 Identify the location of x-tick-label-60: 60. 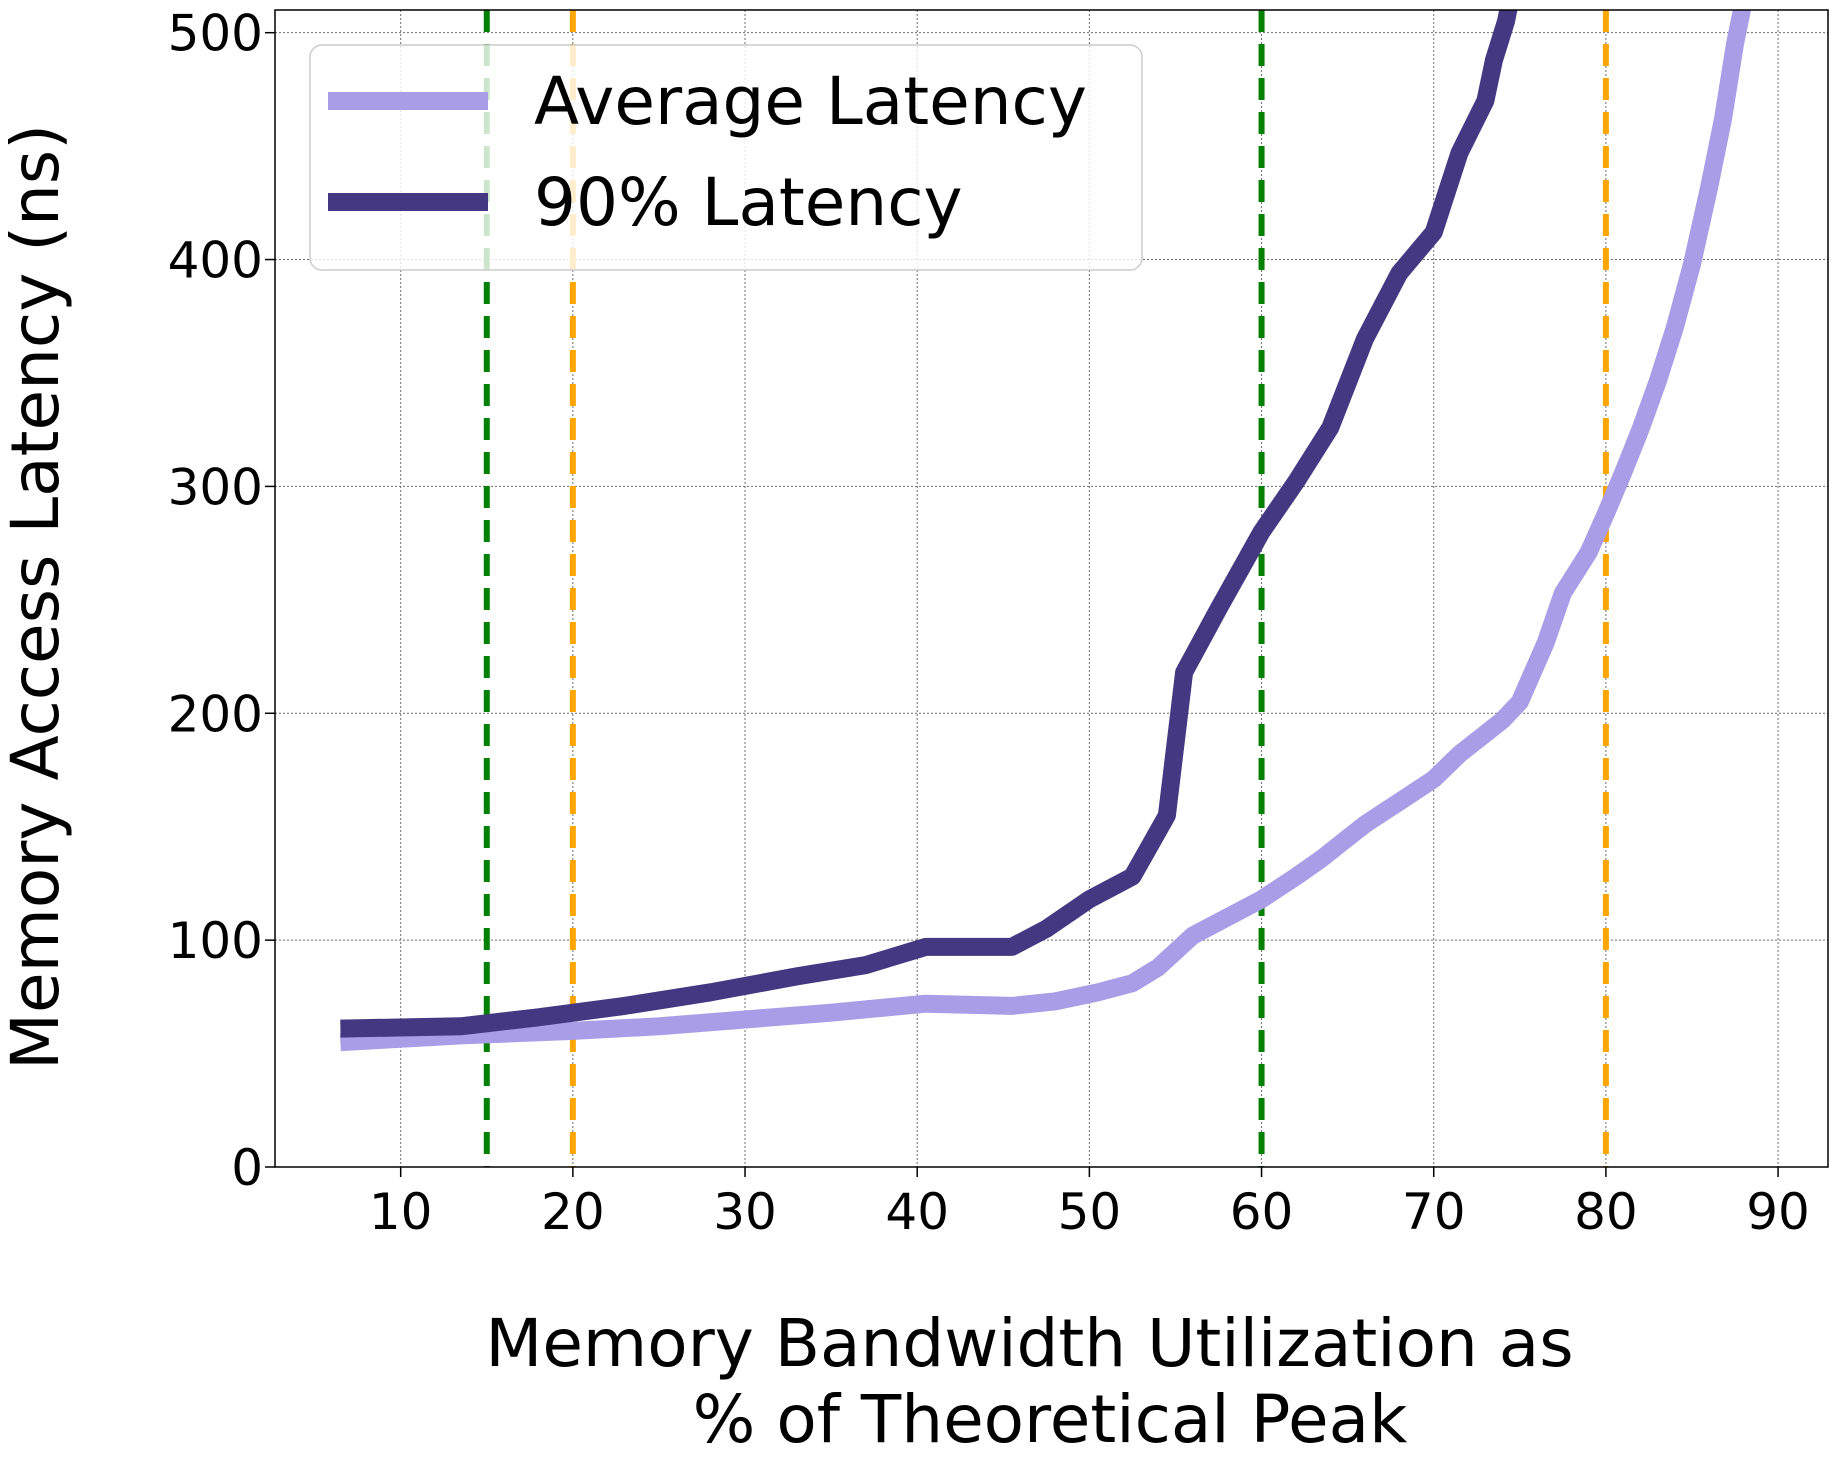
(1262, 1212).